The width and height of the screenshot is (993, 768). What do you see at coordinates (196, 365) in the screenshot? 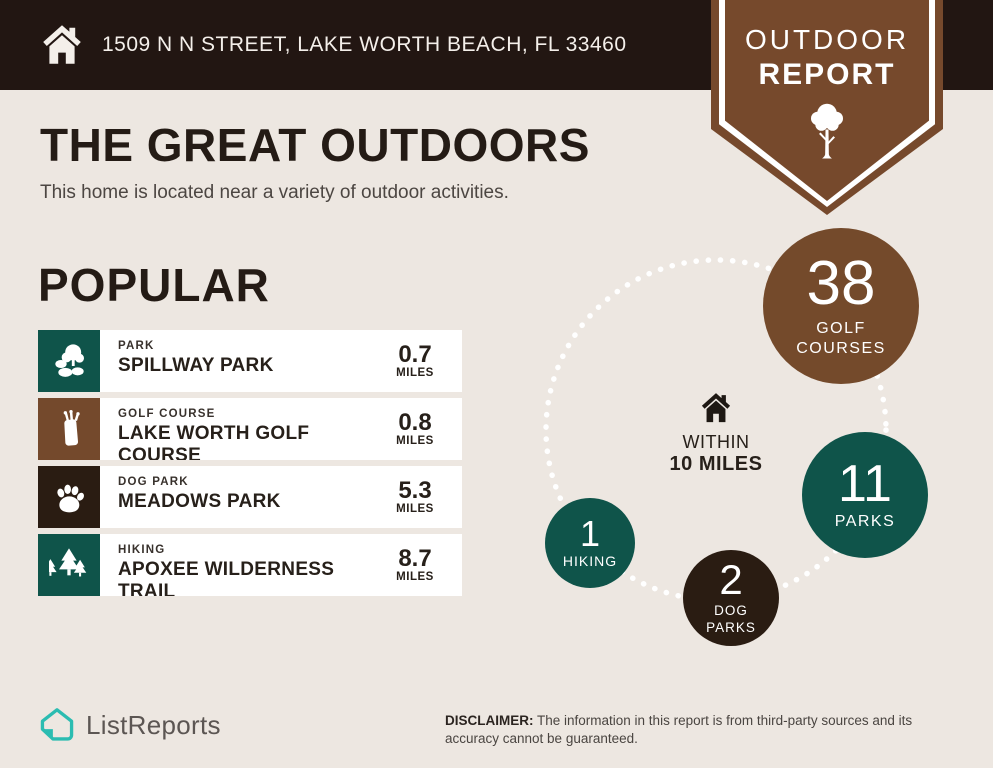
I see `item-name: SPILLWAY PARK` at bounding box center [196, 365].